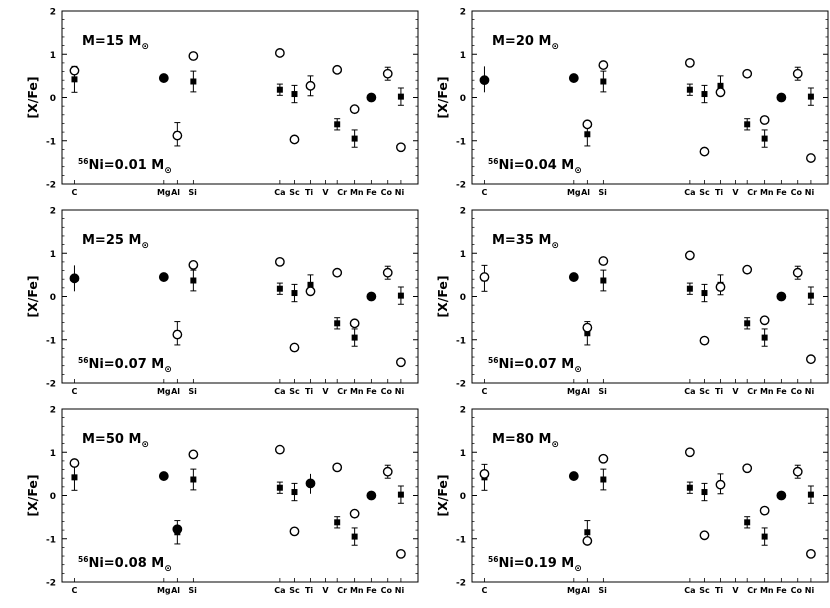  Describe the element at coordinates (463, 212) in the screenshot. I see `y-tick-label: 2` at that location.